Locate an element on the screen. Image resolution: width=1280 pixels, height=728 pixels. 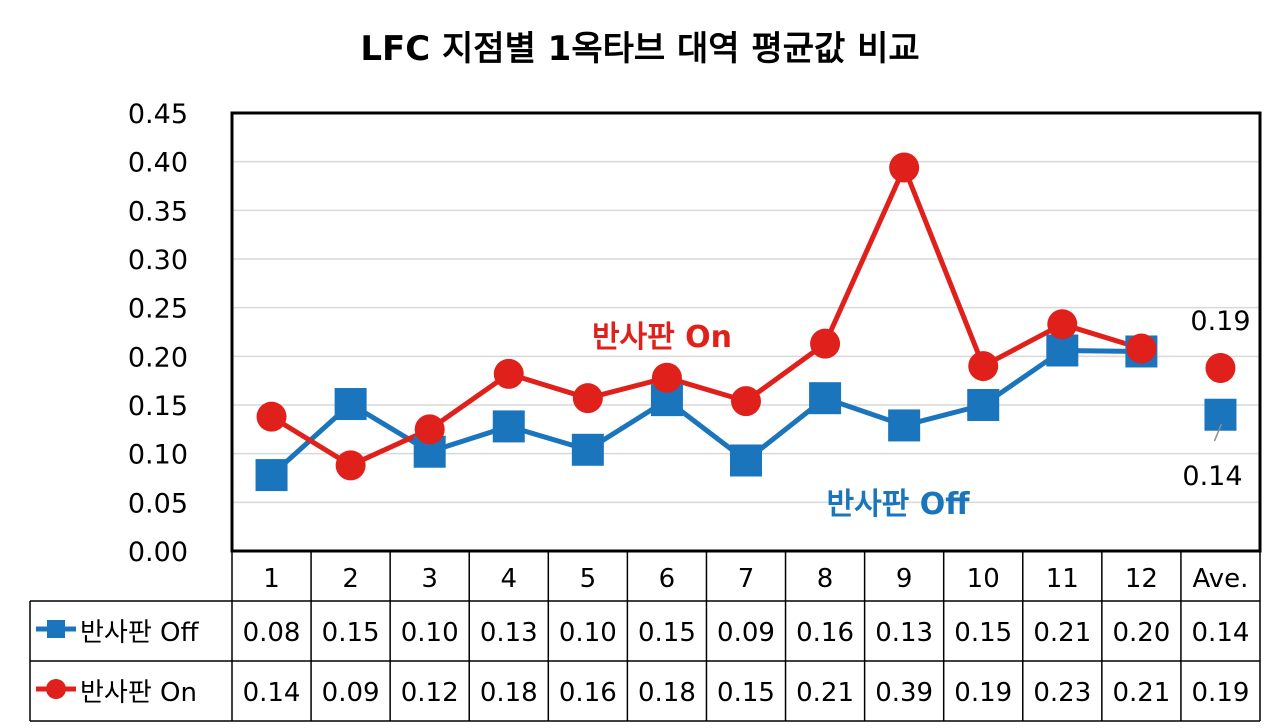
x-tick-label: 11 is located at coordinates (1062, 579).